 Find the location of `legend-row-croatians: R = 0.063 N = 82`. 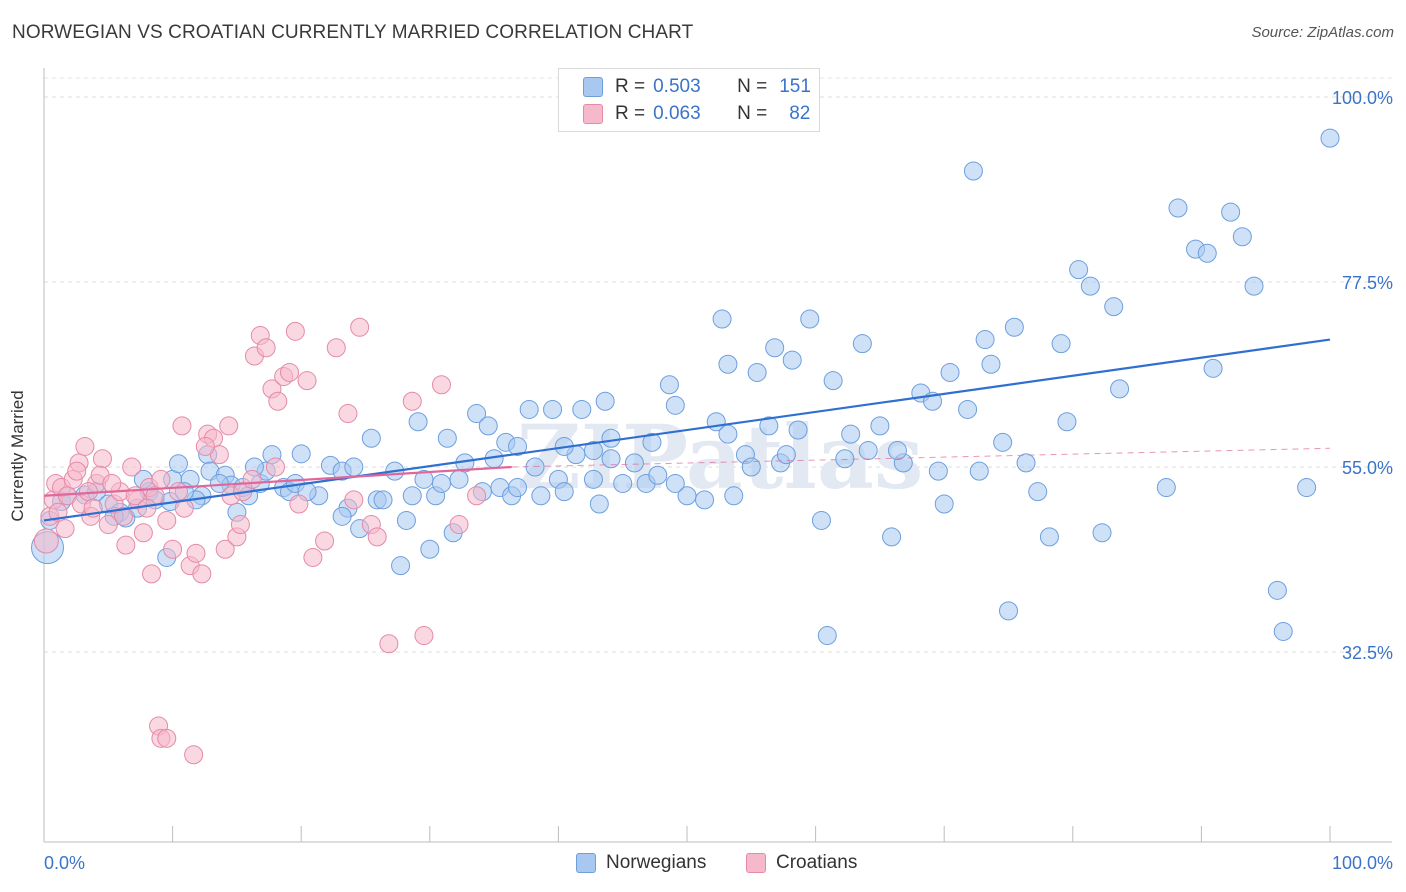

legend-row-croatians: R = 0.063 N = 82 is located at coordinates (696, 114).